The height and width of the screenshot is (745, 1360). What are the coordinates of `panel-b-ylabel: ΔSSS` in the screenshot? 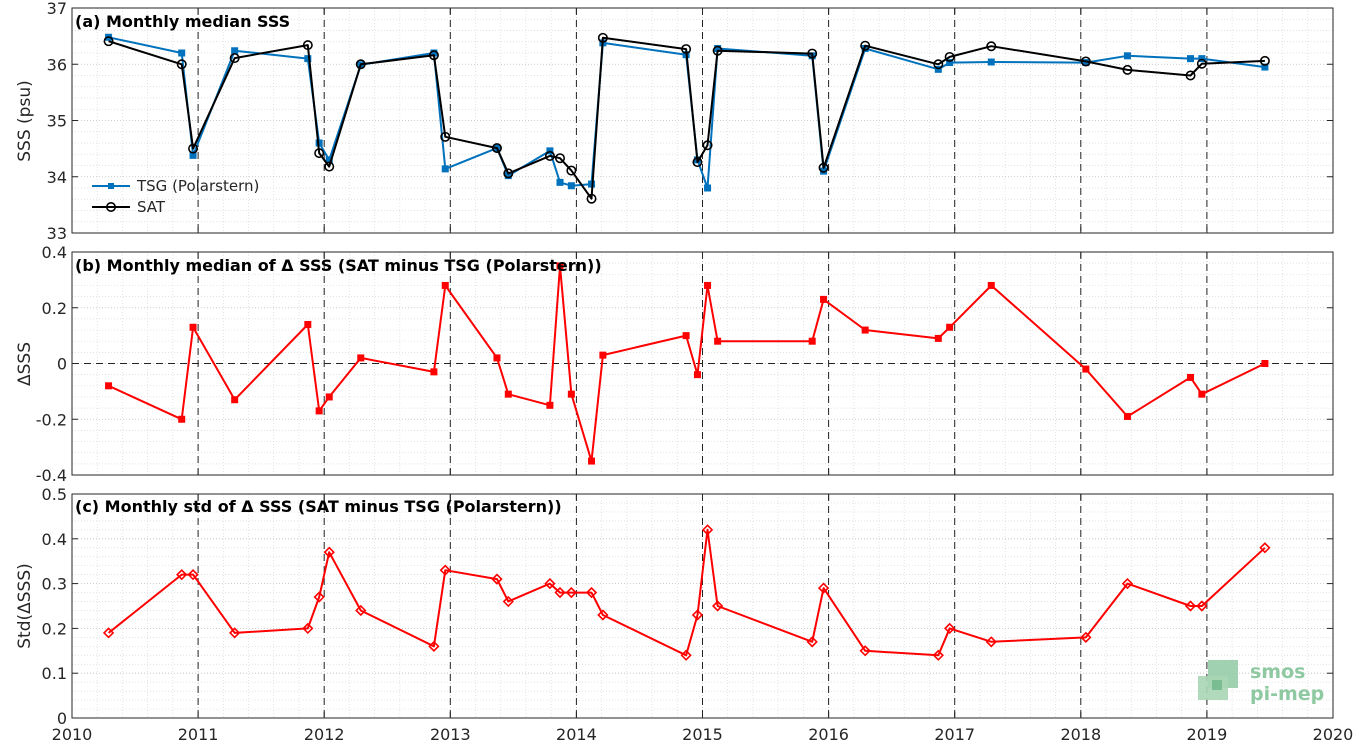 It's located at (25, 364).